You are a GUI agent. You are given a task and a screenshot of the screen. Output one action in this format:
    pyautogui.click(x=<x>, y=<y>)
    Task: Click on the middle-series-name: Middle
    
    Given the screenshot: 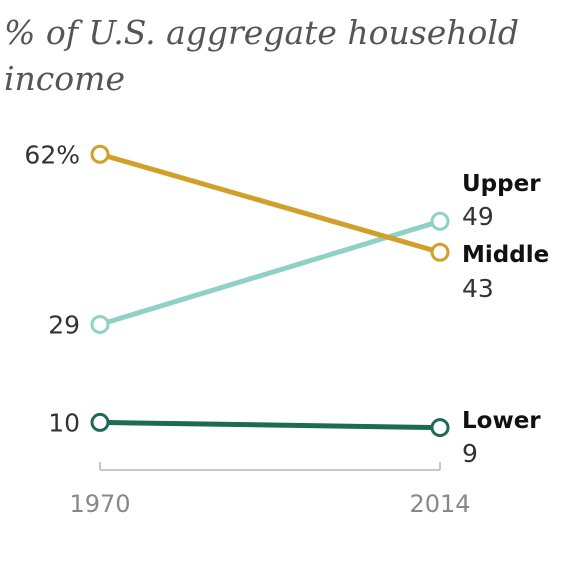 What is the action you would take?
    pyautogui.click(x=505, y=255)
    